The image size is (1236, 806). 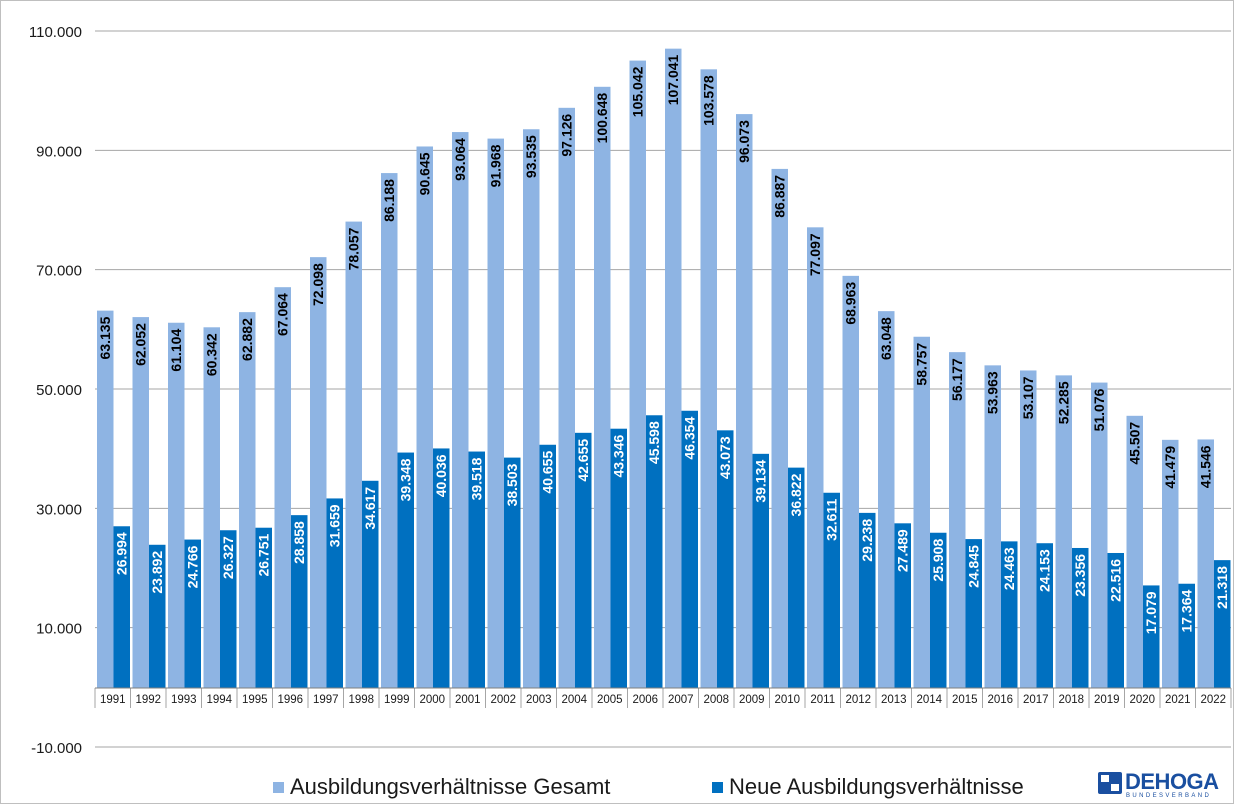 What do you see at coordinates (1028, 397) in the screenshot?
I see `data-label-gesamt: 53.107` at bounding box center [1028, 397].